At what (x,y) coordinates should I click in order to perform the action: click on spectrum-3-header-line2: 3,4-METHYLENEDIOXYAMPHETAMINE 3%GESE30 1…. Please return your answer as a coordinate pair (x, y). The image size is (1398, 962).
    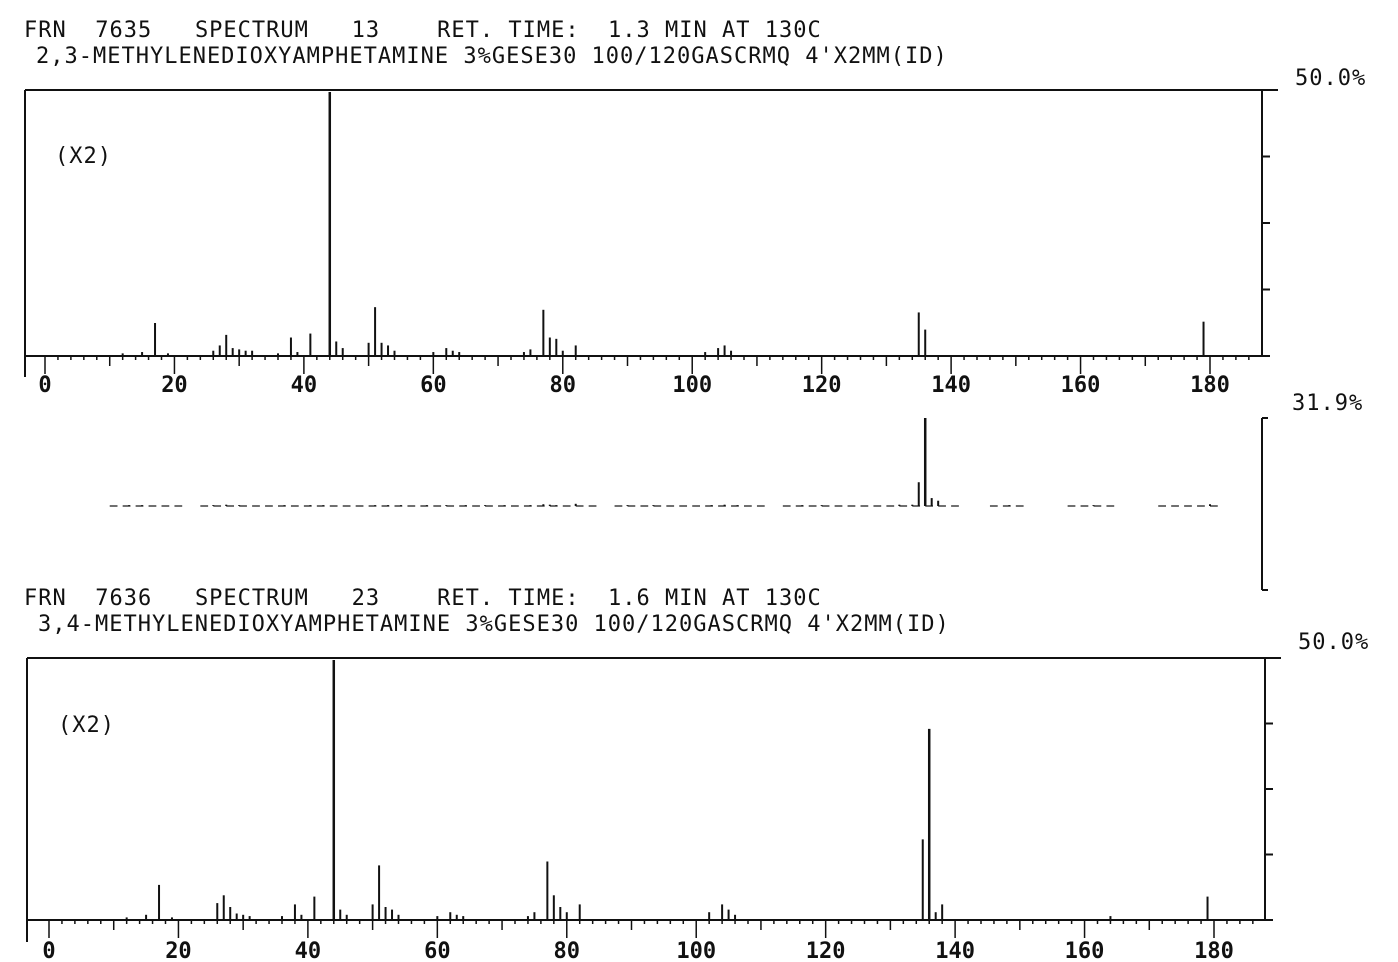
    Looking at the image, I should click on (494, 624).